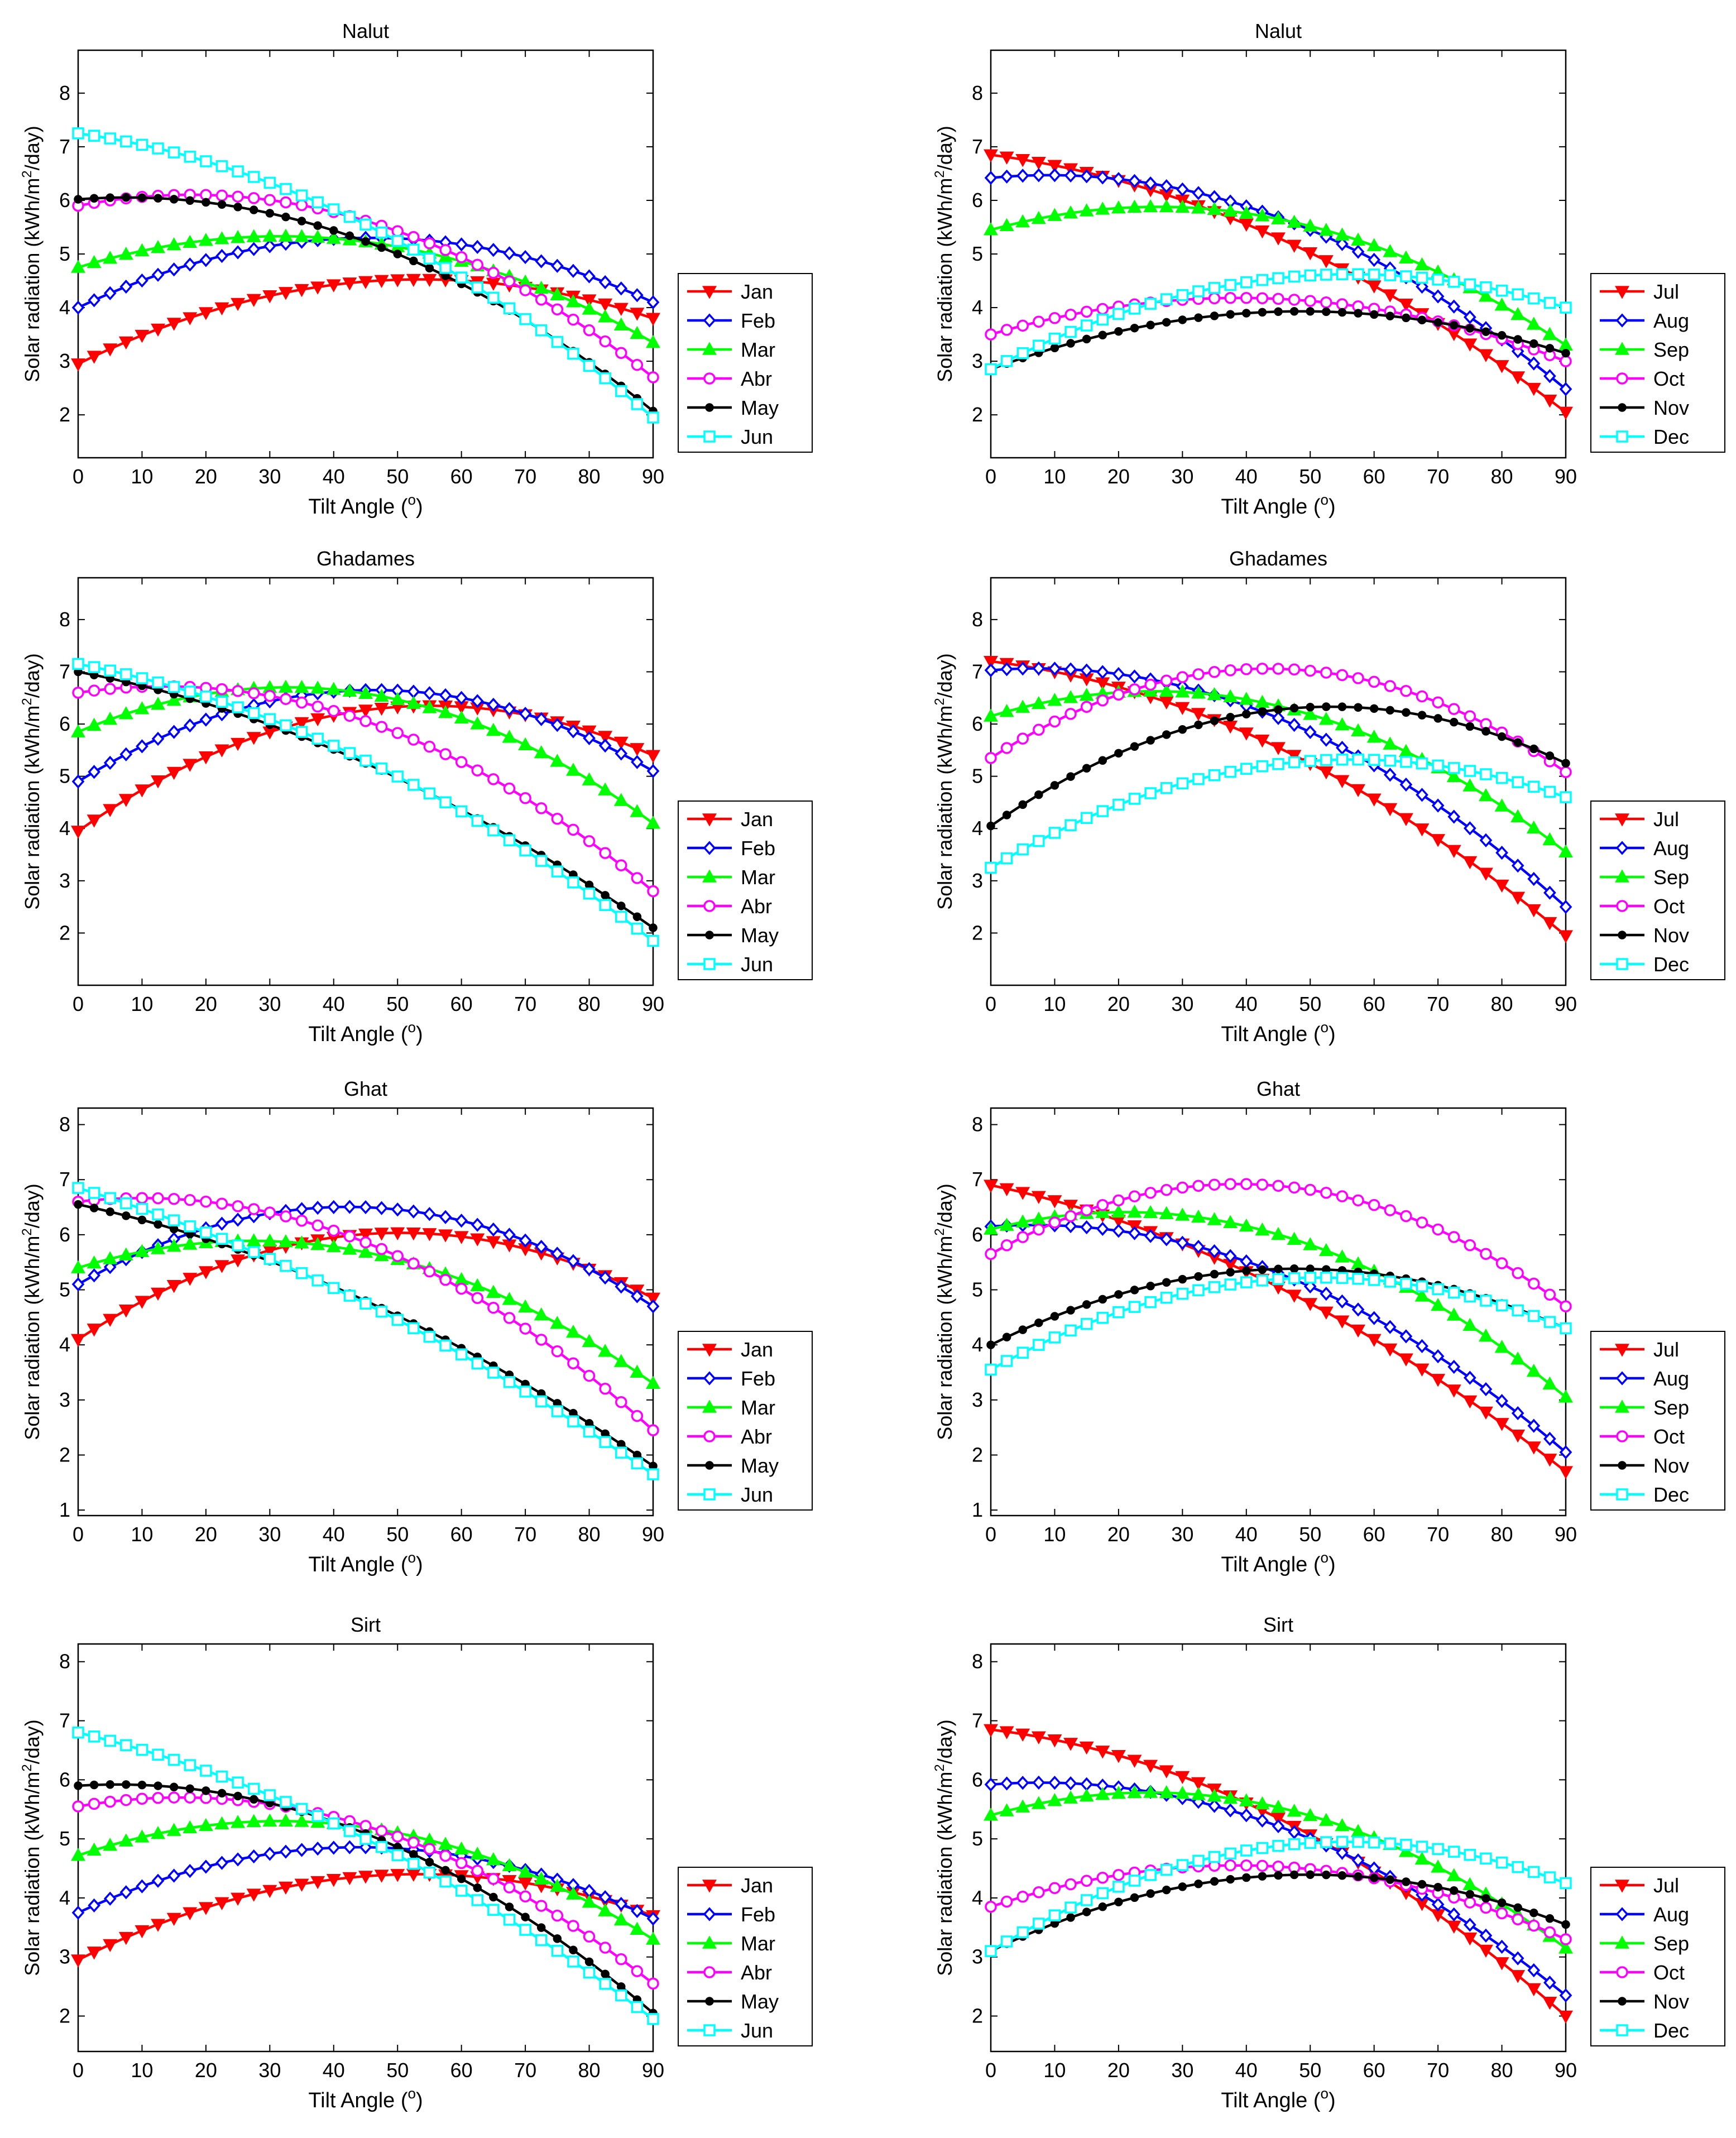  Describe the element at coordinates (1671, 1378) in the screenshot. I see `legend-label-aug: Aug` at that location.